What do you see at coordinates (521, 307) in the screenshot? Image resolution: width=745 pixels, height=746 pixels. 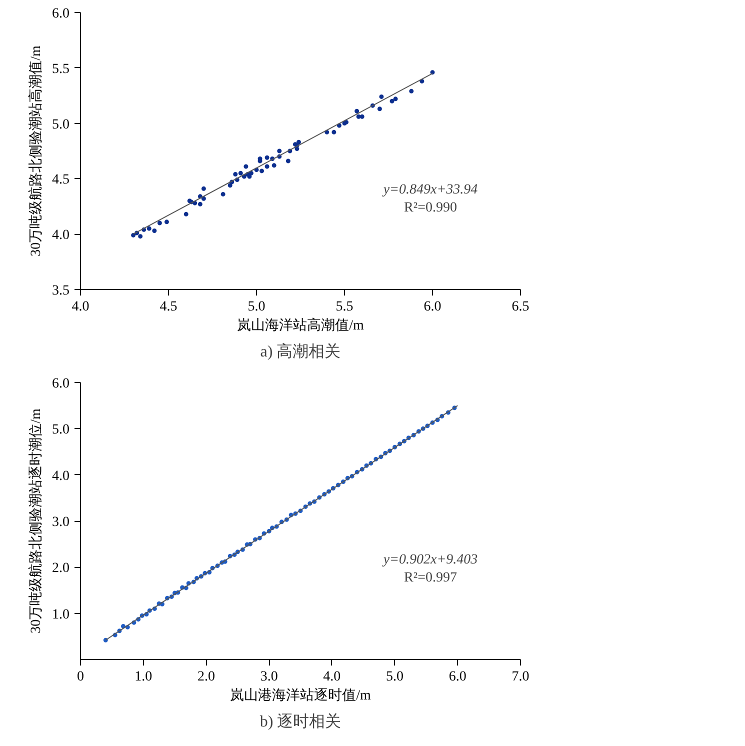 I see `x-tick-label: 6.5` at bounding box center [521, 307].